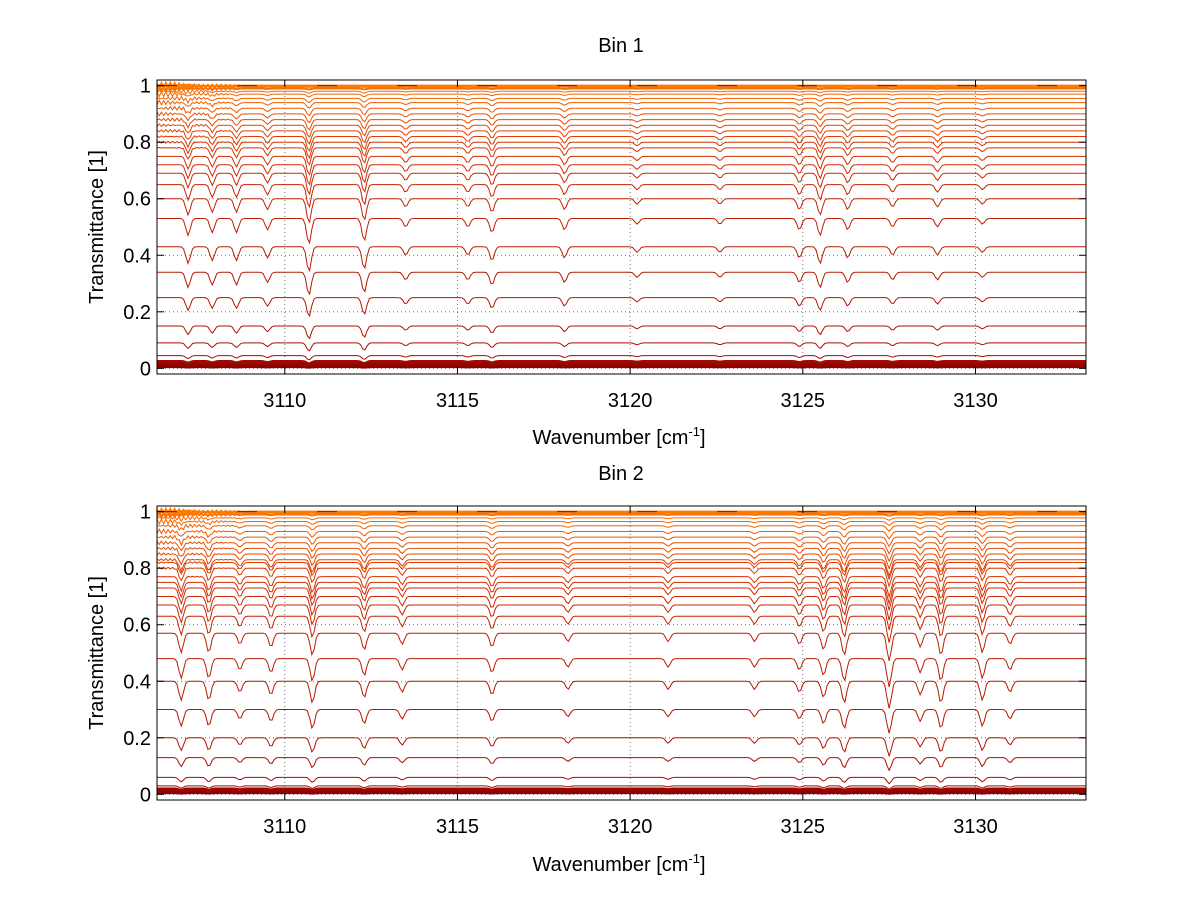 The image size is (1200, 901). Describe the element at coordinates (621, 46) in the screenshot. I see `chart-title: Bin 1` at that location.